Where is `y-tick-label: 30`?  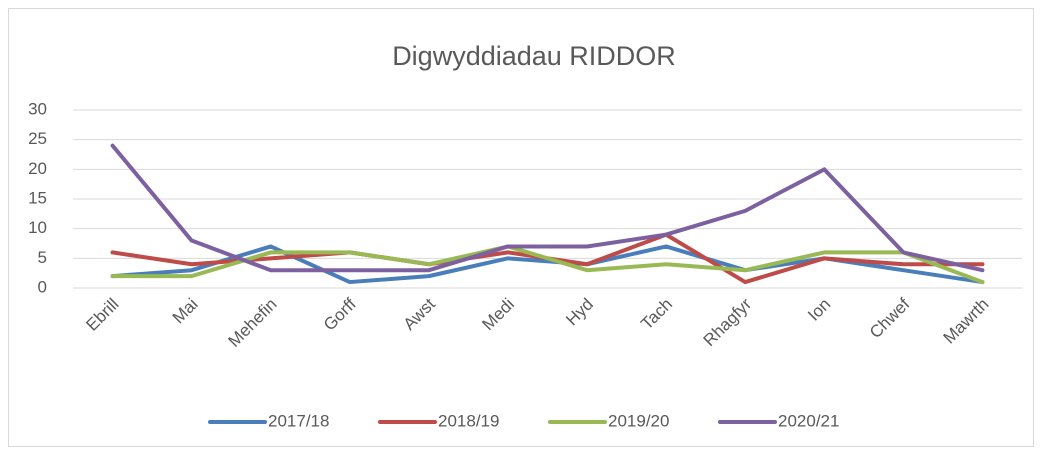
y-tick-label: 30 is located at coordinates (37, 108).